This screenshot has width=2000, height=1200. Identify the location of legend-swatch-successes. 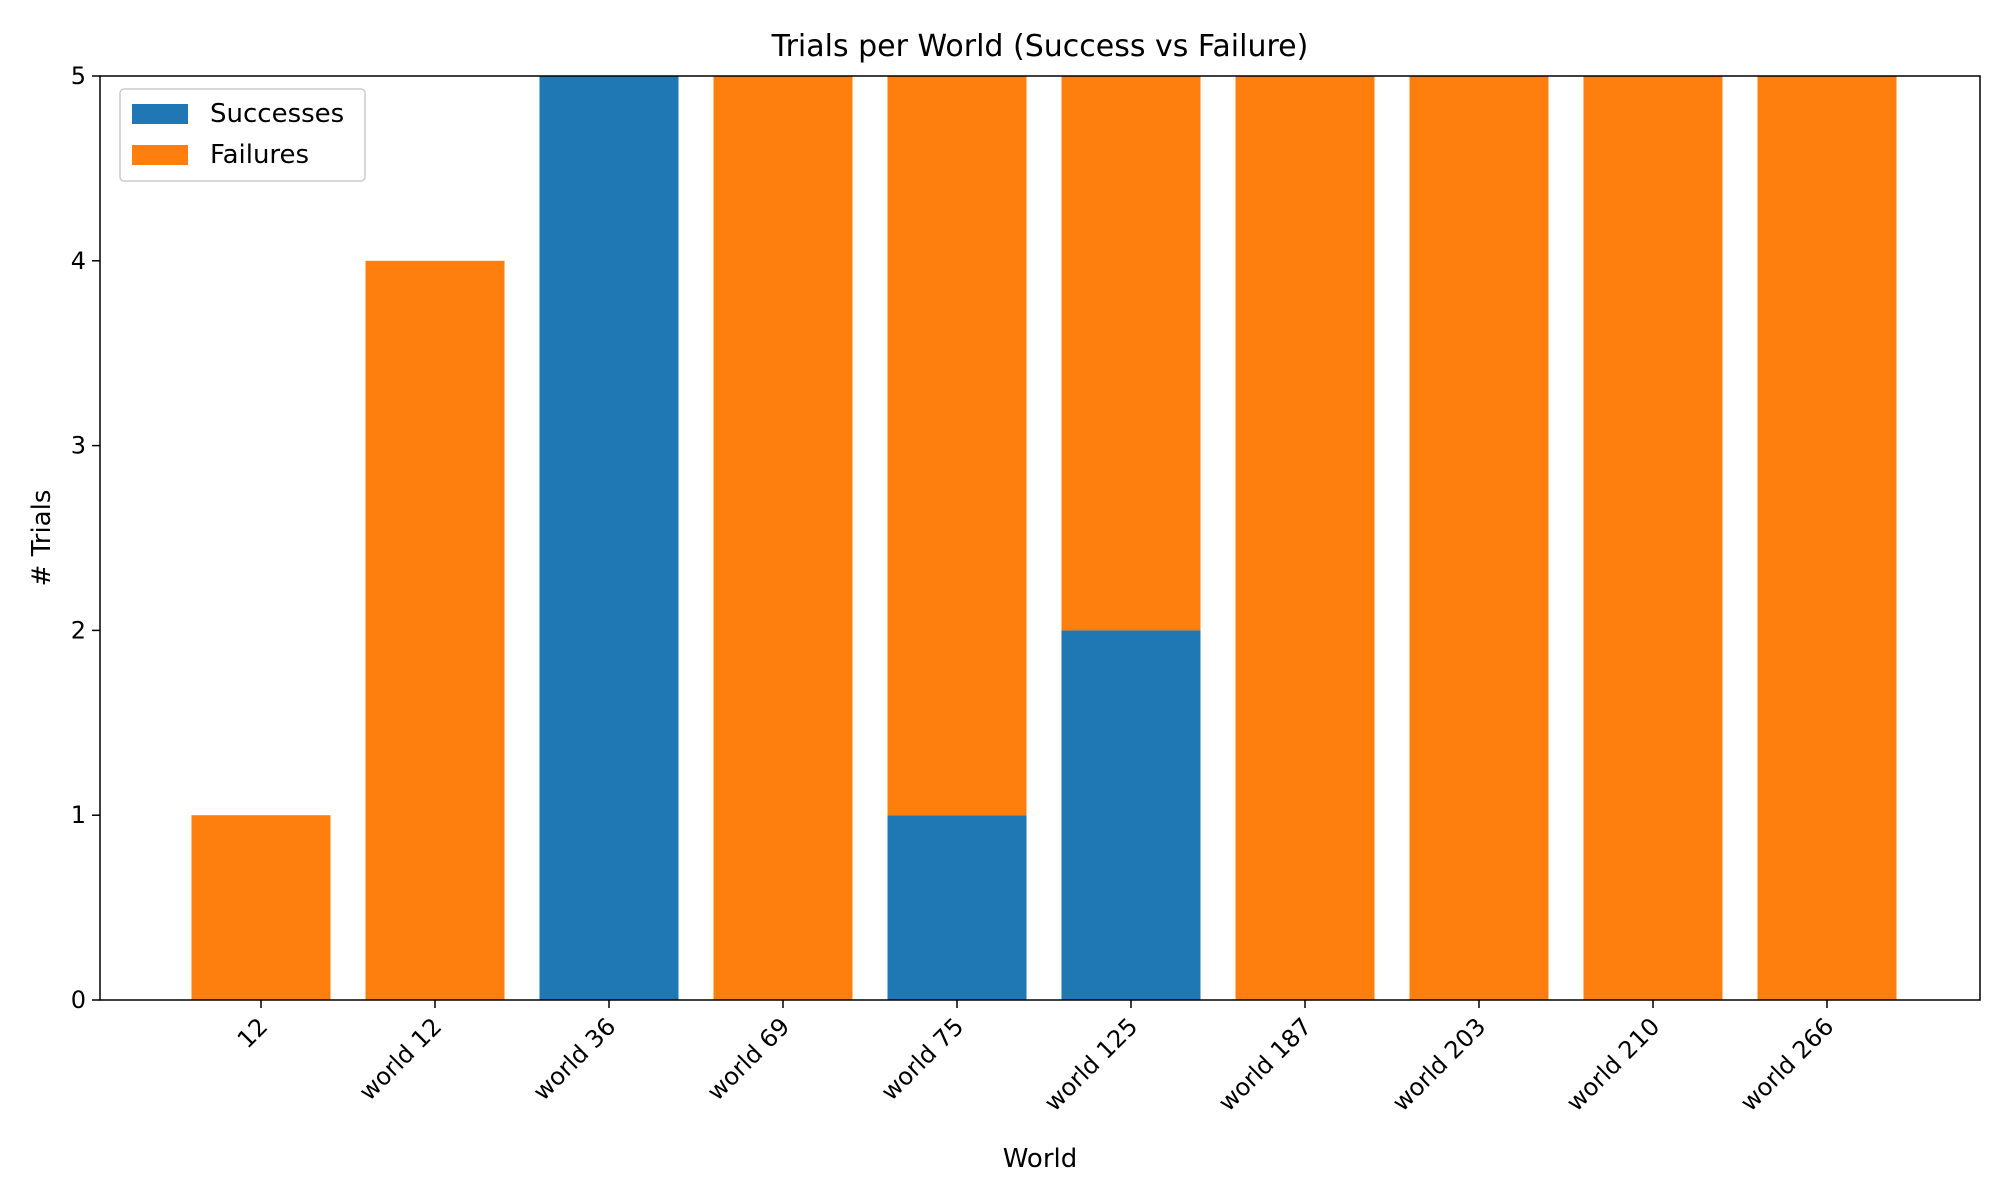
(160, 114).